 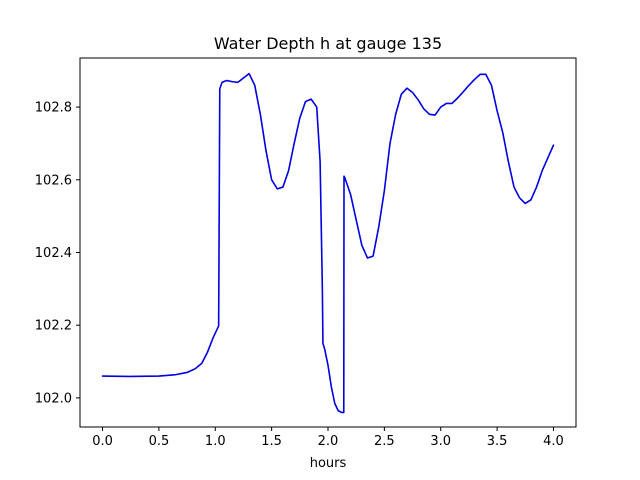 I want to click on x-tick-label: 1.5, so click(x=271, y=441).